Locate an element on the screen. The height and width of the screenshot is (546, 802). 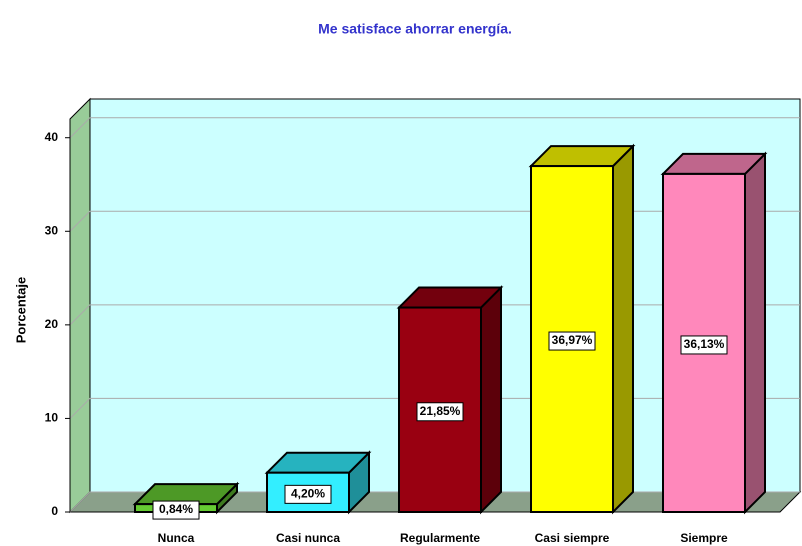
value-label: 4,20% is located at coordinates (308, 494).